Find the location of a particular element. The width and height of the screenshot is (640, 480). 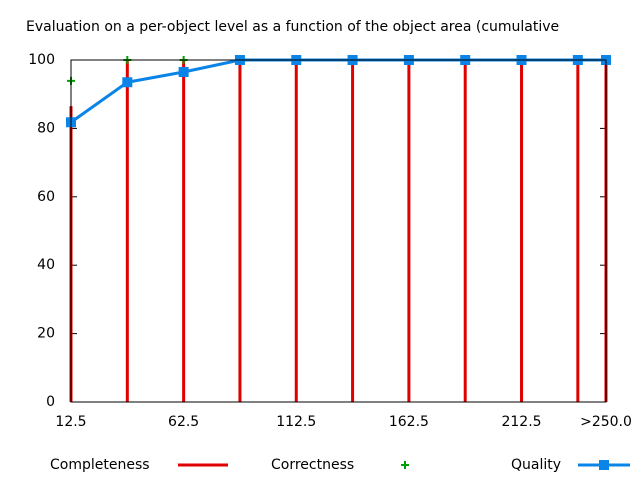

y-tick-label: 20 is located at coordinates (46, 334).